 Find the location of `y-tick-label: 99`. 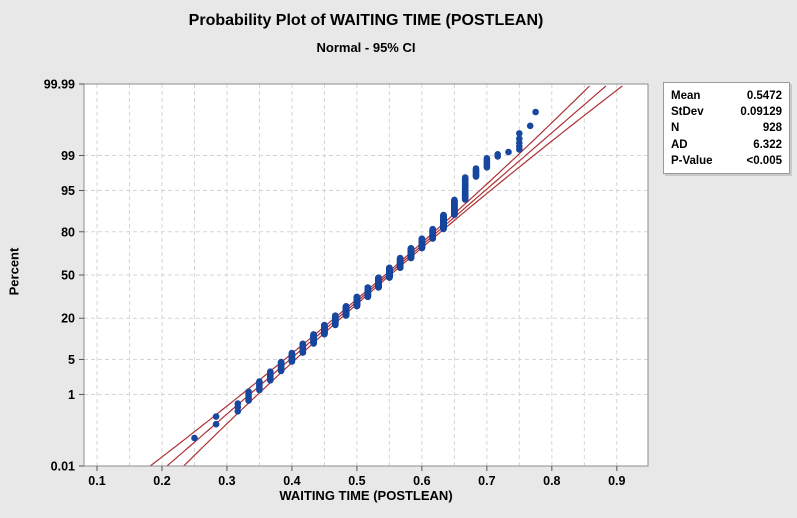

y-tick-label: 99 is located at coordinates (68, 156).